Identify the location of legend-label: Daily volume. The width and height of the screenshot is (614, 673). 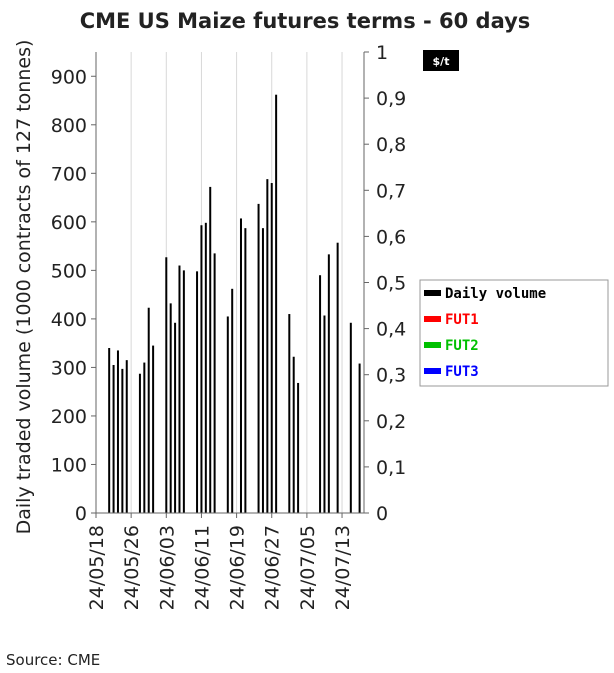
(495, 294).